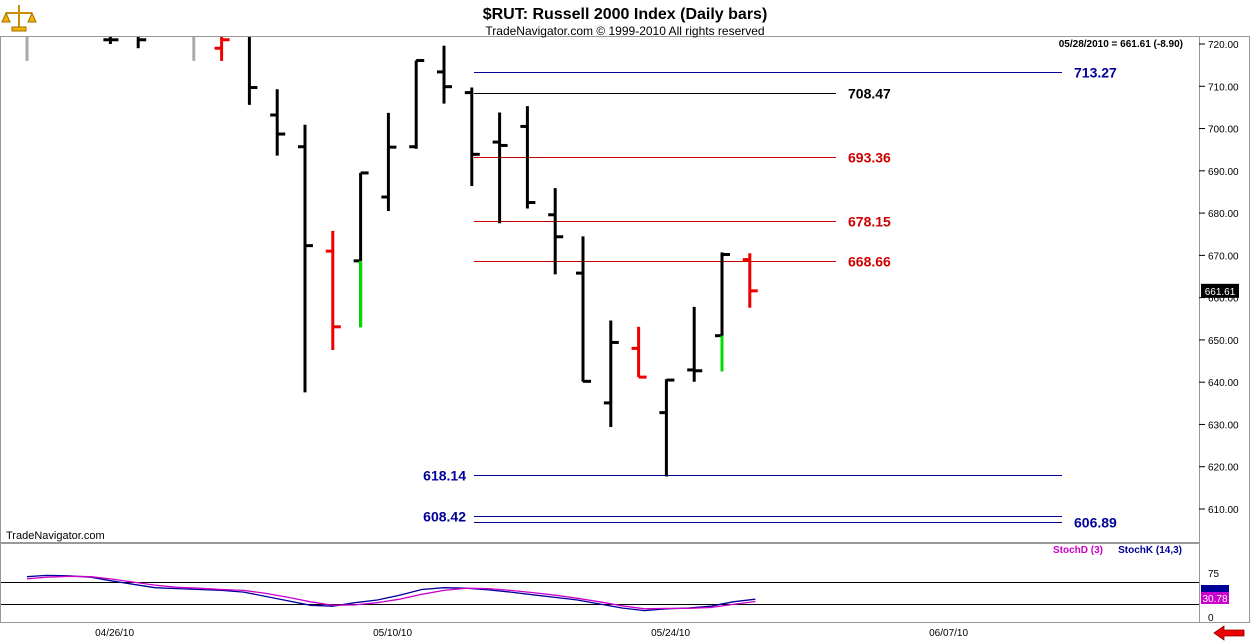  I want to click on last-price-box, so click(1220, 290).